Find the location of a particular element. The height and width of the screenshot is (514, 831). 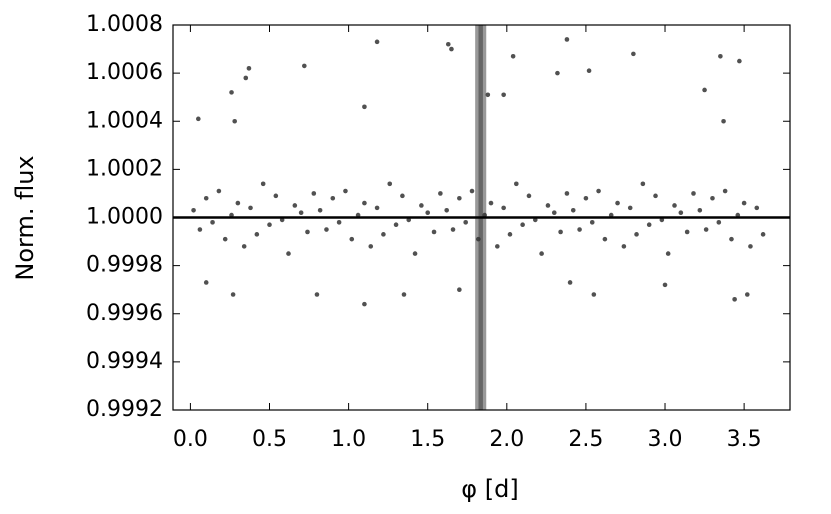

x-tick-label: 0.5 is located at coordinates (269, 439).